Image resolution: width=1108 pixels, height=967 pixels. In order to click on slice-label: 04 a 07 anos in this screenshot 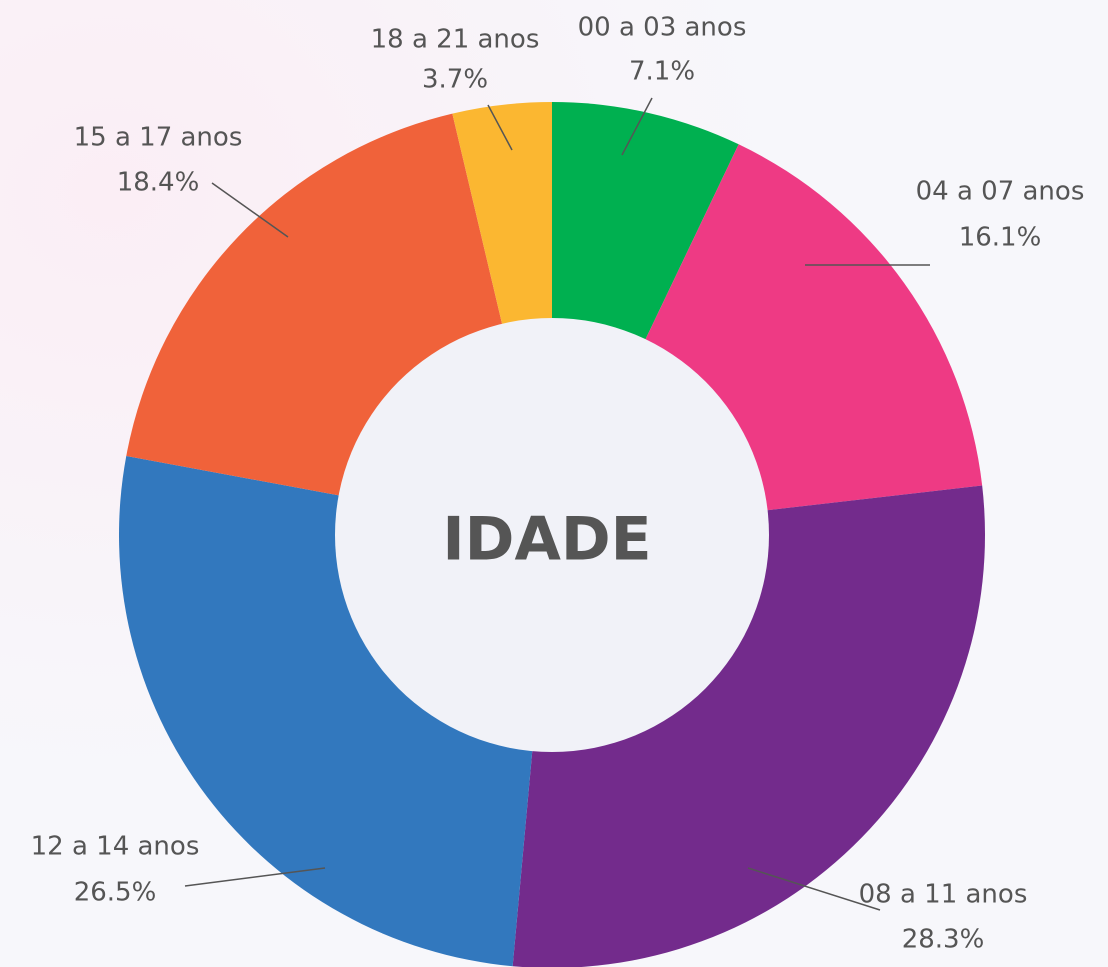, I will do `click(1000, 192)`.